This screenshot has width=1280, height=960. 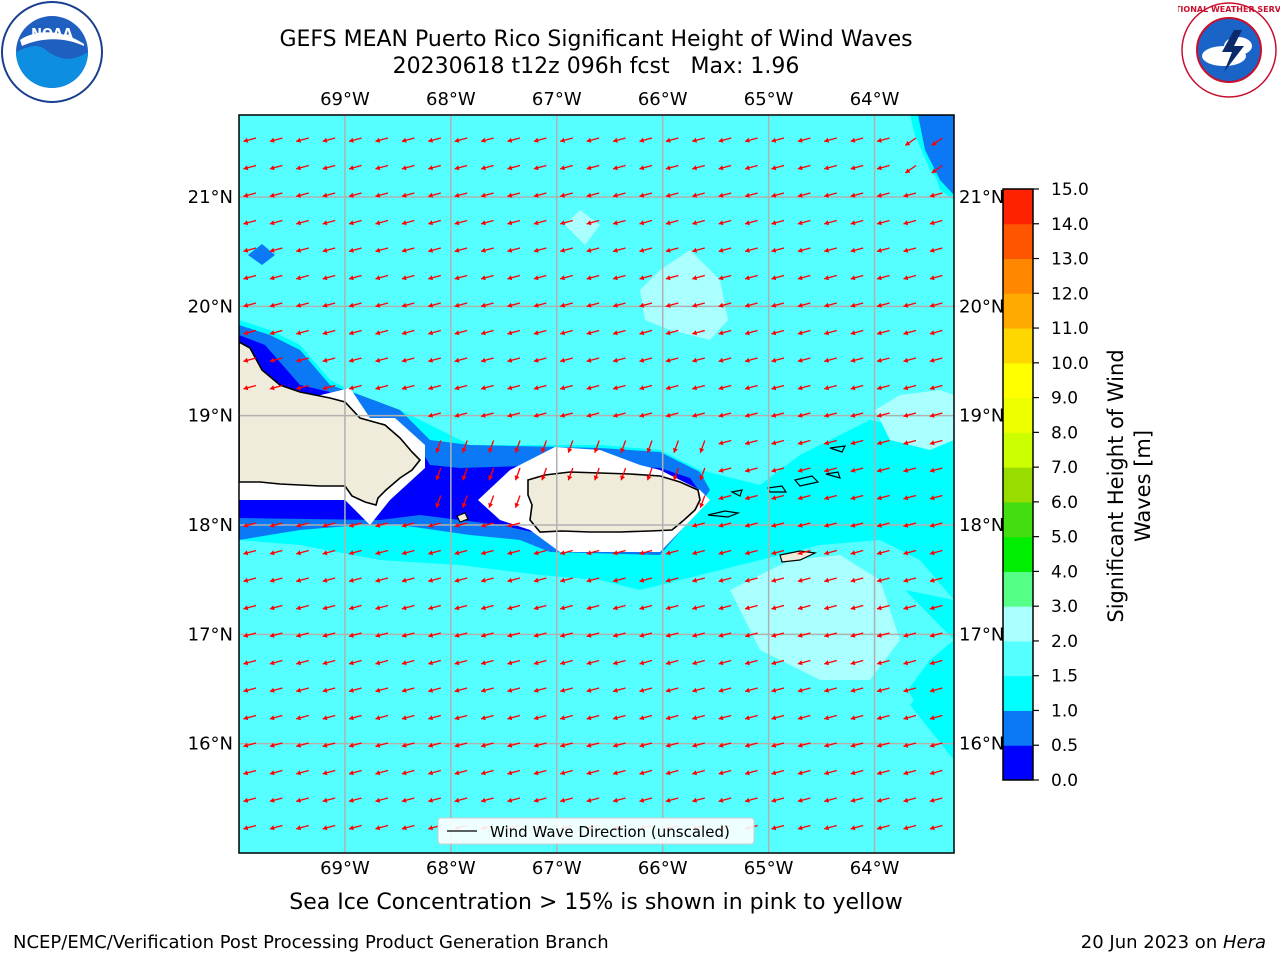 I want to click on lat-label-right: 17°N, so click(x=981, y=634).